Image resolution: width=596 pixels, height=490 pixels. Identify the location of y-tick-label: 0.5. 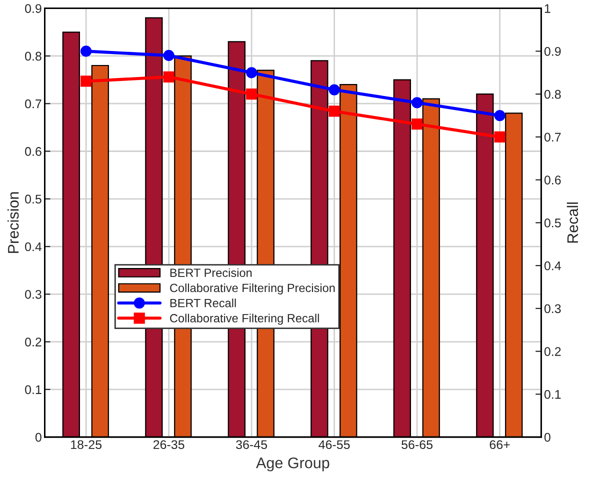
(33, 199).